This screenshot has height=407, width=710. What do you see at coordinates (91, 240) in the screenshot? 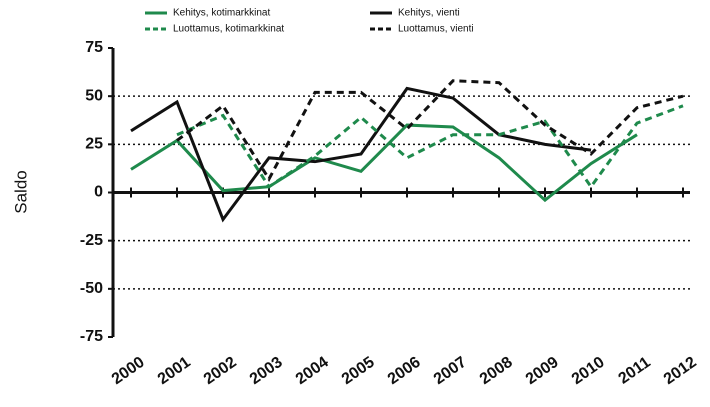
I see `y-tick-label: -25` at bounding box center [91, 240].